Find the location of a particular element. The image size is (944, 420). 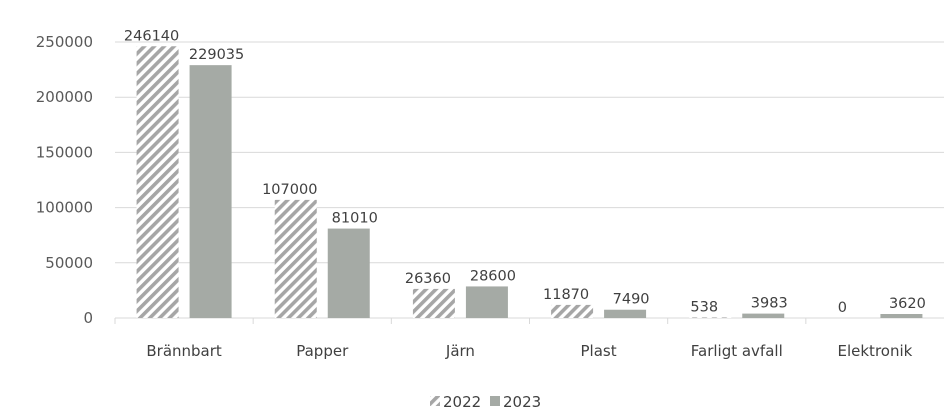

data-label: 107000 is located at coordinates (289, 190).